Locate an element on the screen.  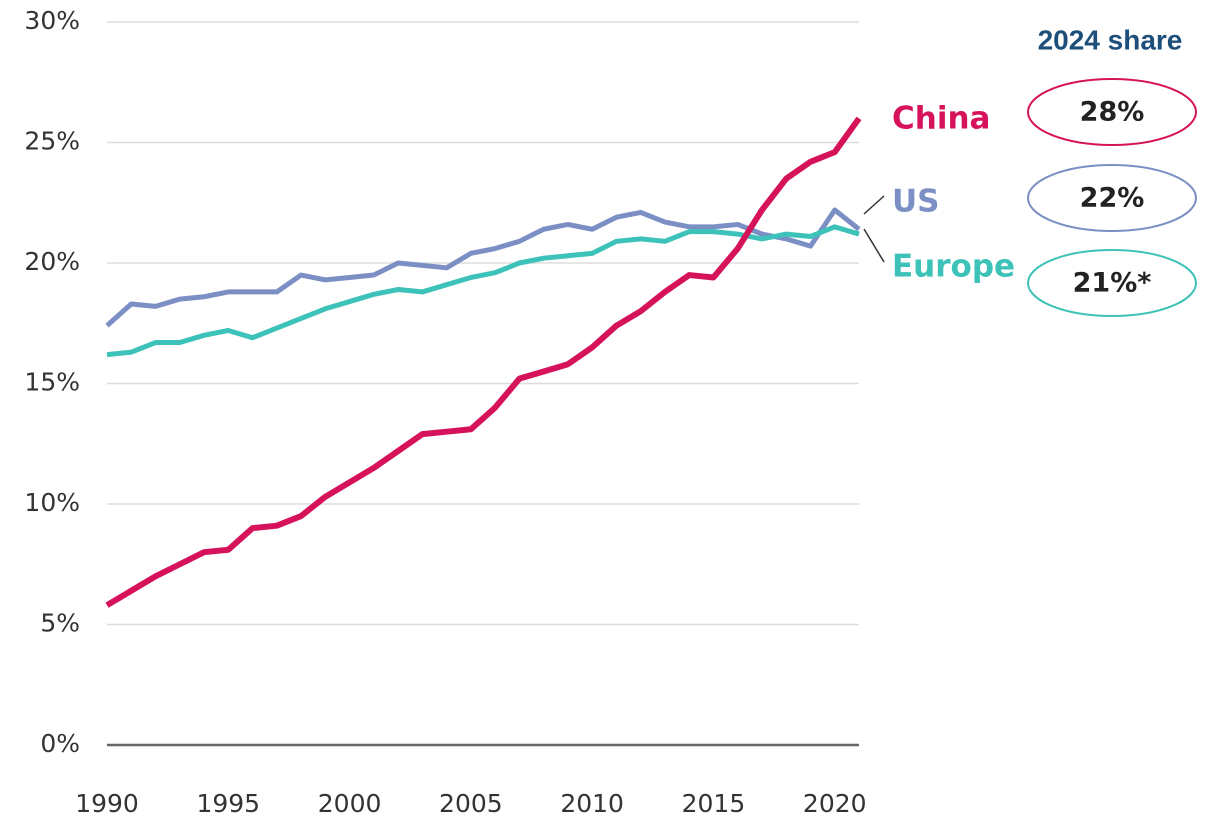
x-tick-label: 1995 is located at coordinates (228, 803).